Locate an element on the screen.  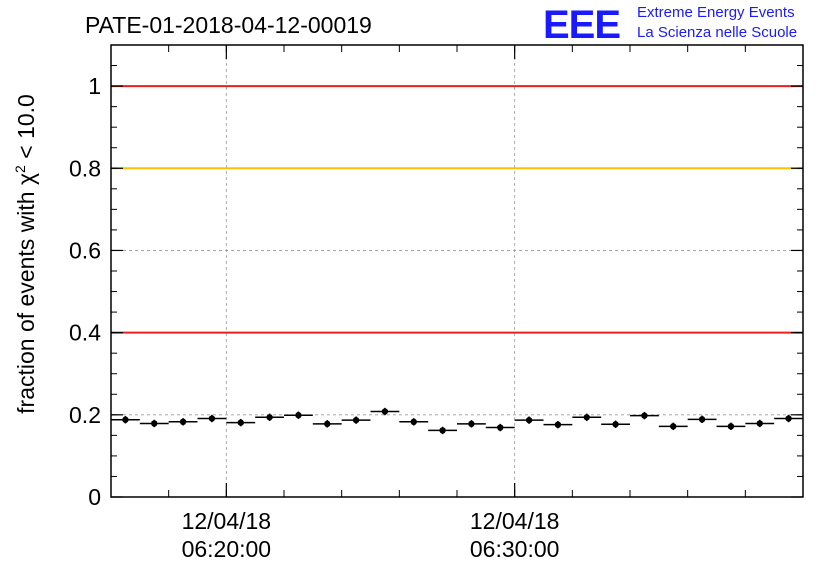
y-axis-label-exp: 2 is located at coordinates (20, 169).